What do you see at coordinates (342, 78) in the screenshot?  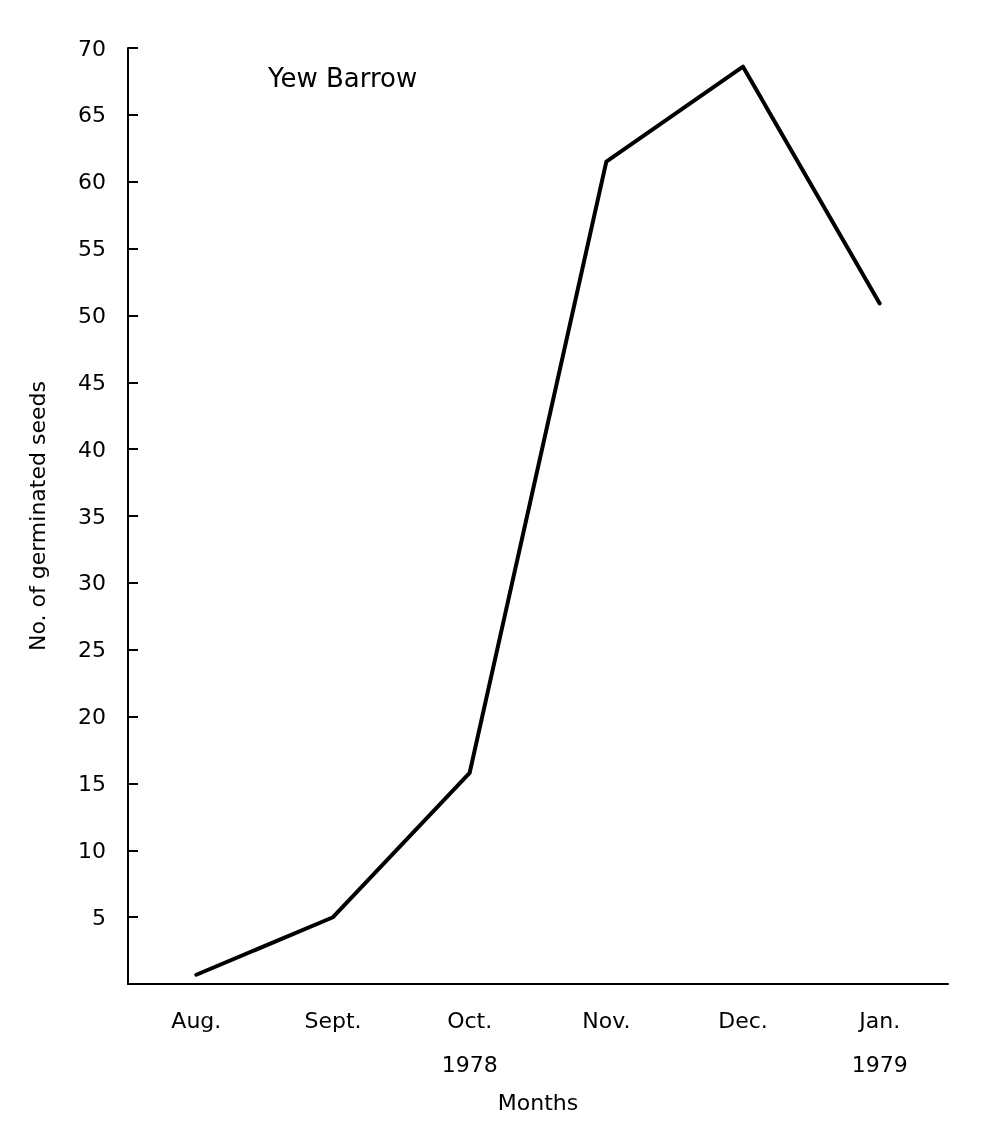 I see `text: Yew Barrow` at bounding box center [342, 78].